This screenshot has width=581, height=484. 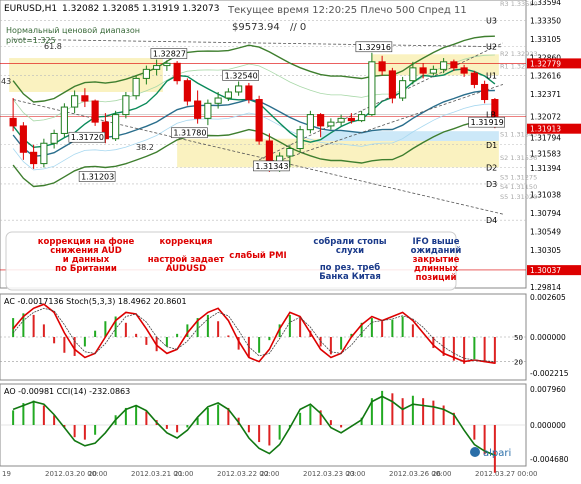 I want to click on price-axis-label: 1.29814, so click(x=545, y=287).